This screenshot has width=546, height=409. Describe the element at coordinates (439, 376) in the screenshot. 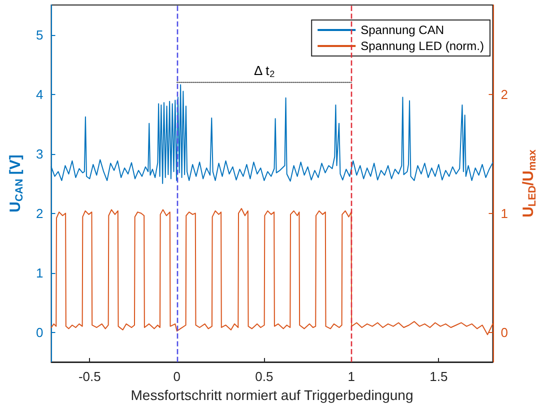

I see `x-tick-label: 1.5` at that location.